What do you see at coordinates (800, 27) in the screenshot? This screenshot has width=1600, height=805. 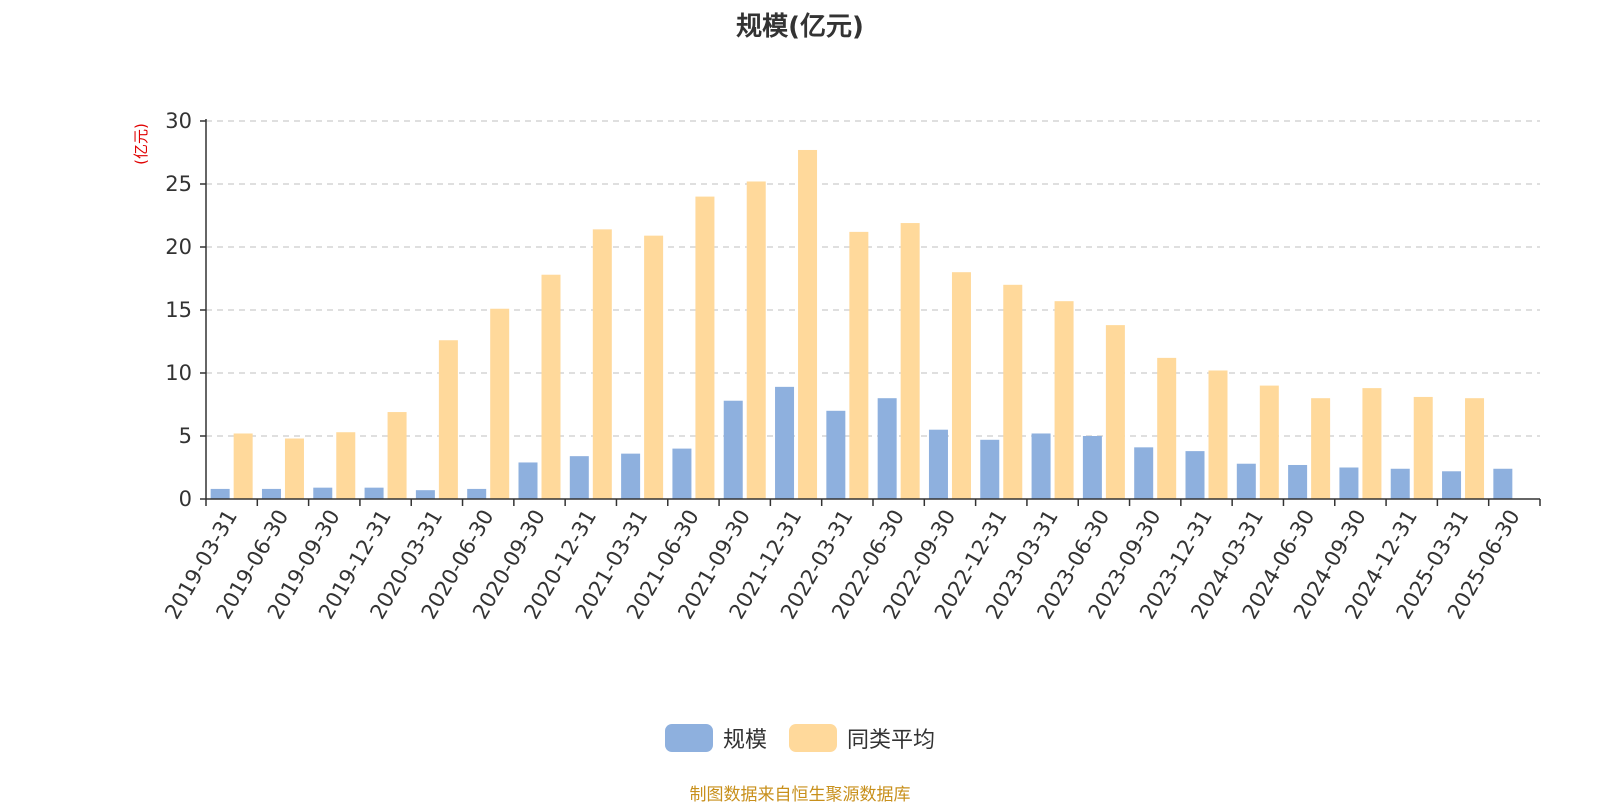 I see `chart-title: 规模(亿元)` at bounding box center [800, 27].